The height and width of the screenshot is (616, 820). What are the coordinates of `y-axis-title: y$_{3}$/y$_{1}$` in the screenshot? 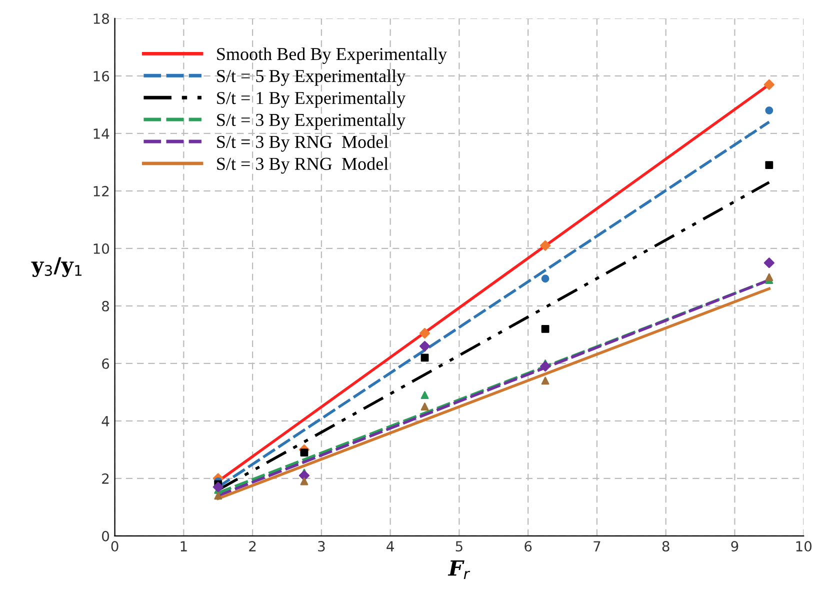 It's located at (56, 267).